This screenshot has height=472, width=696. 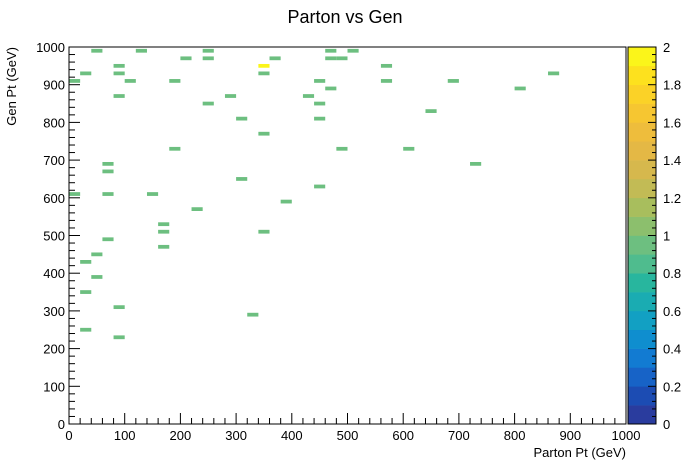 What do you see at coordinates (672, 311) in the screenshot?
I see `color-scale-tick-label: 0.6` at bounding box center [672, 311].